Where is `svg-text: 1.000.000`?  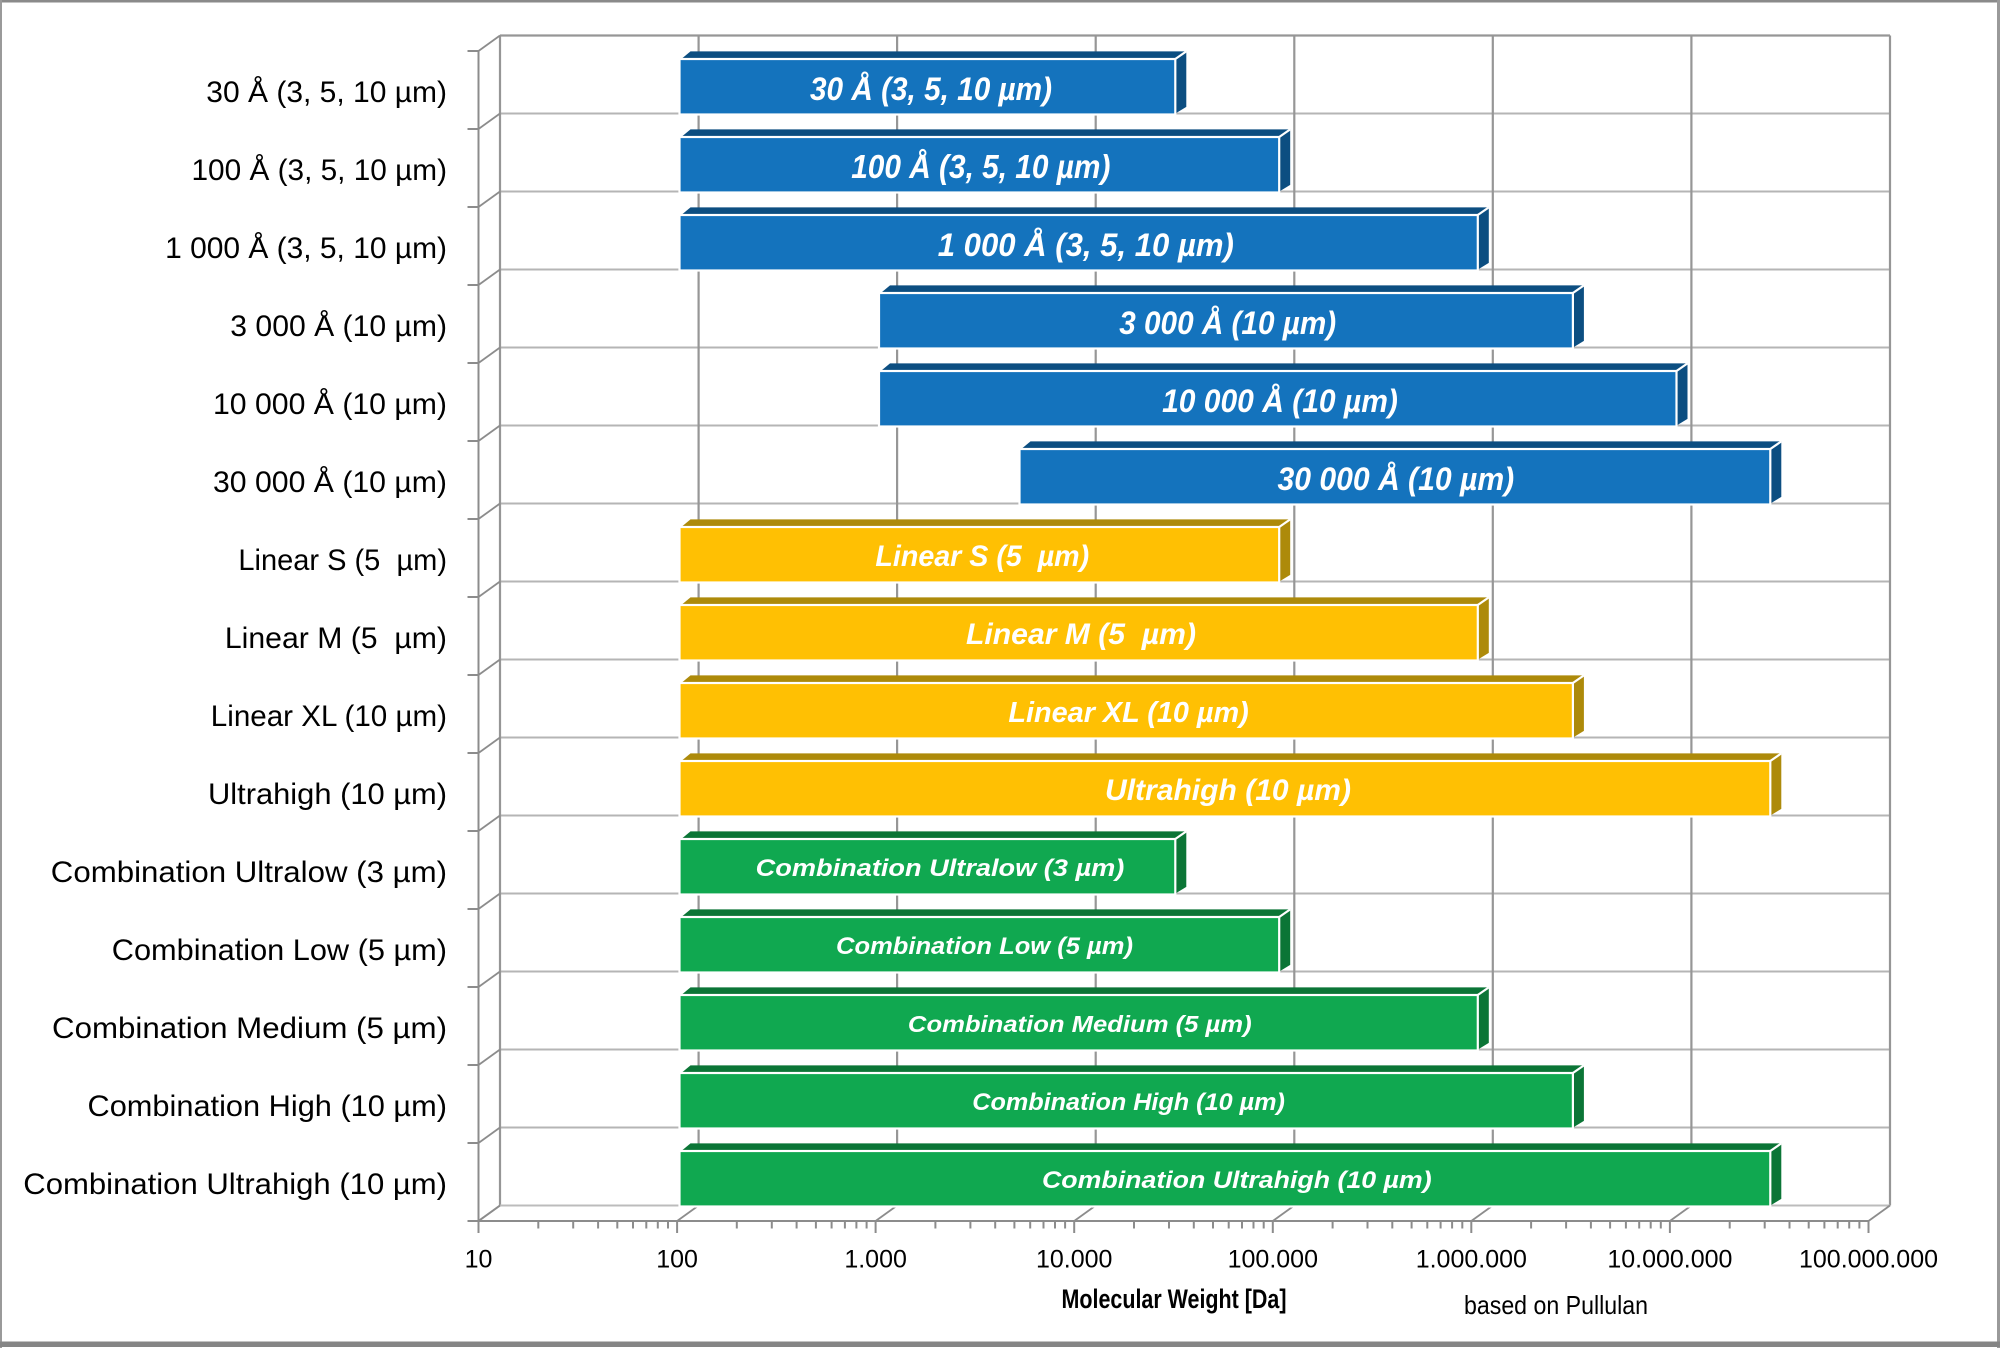
svg-text: 1.000.000 is located at coordinates (1471, 1260).